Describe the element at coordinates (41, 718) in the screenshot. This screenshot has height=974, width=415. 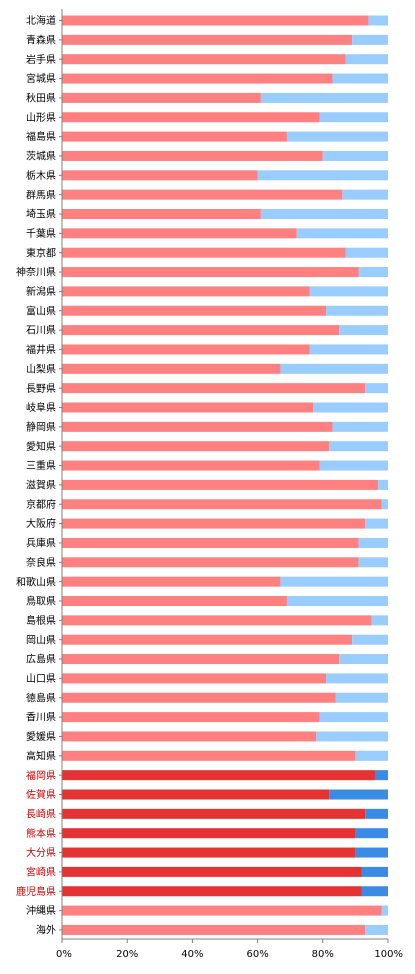
I see `category-label: 香川県` at that location.